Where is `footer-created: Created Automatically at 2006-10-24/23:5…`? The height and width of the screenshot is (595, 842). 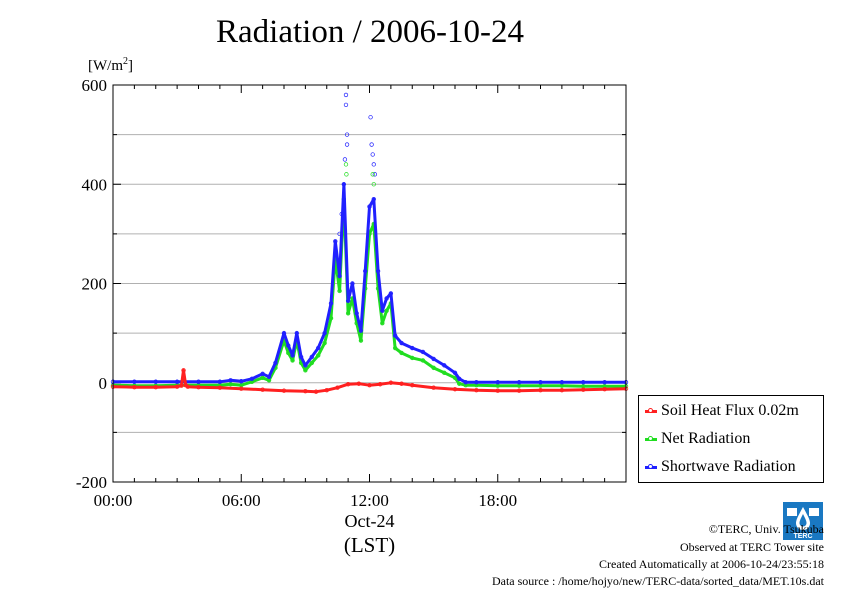
footer-created: Created Automatically at 2006-10-24/23:5… is located at coordinates (711, 564).